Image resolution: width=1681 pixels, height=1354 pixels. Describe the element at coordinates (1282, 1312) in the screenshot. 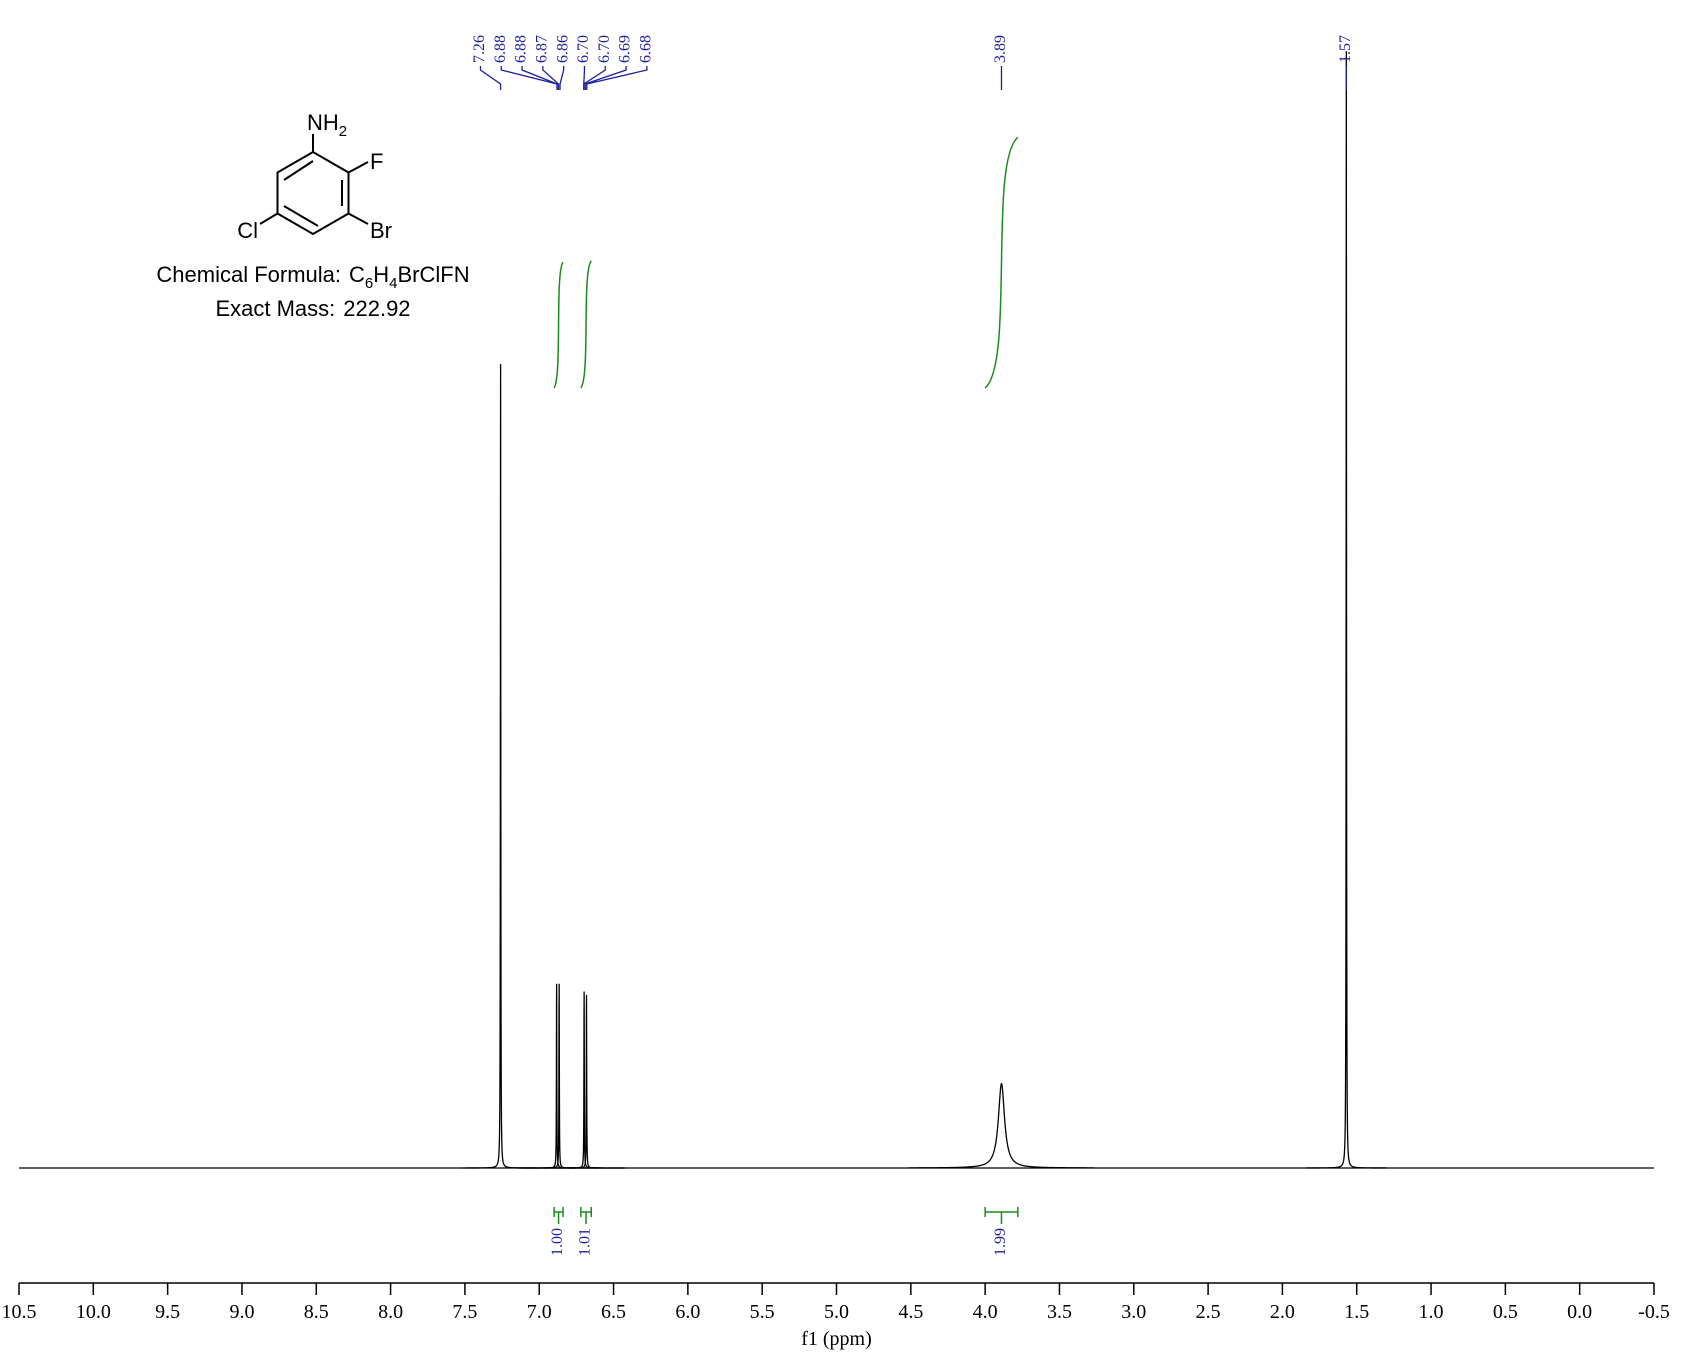

I see `x-tick-label: 2.0` at that location.